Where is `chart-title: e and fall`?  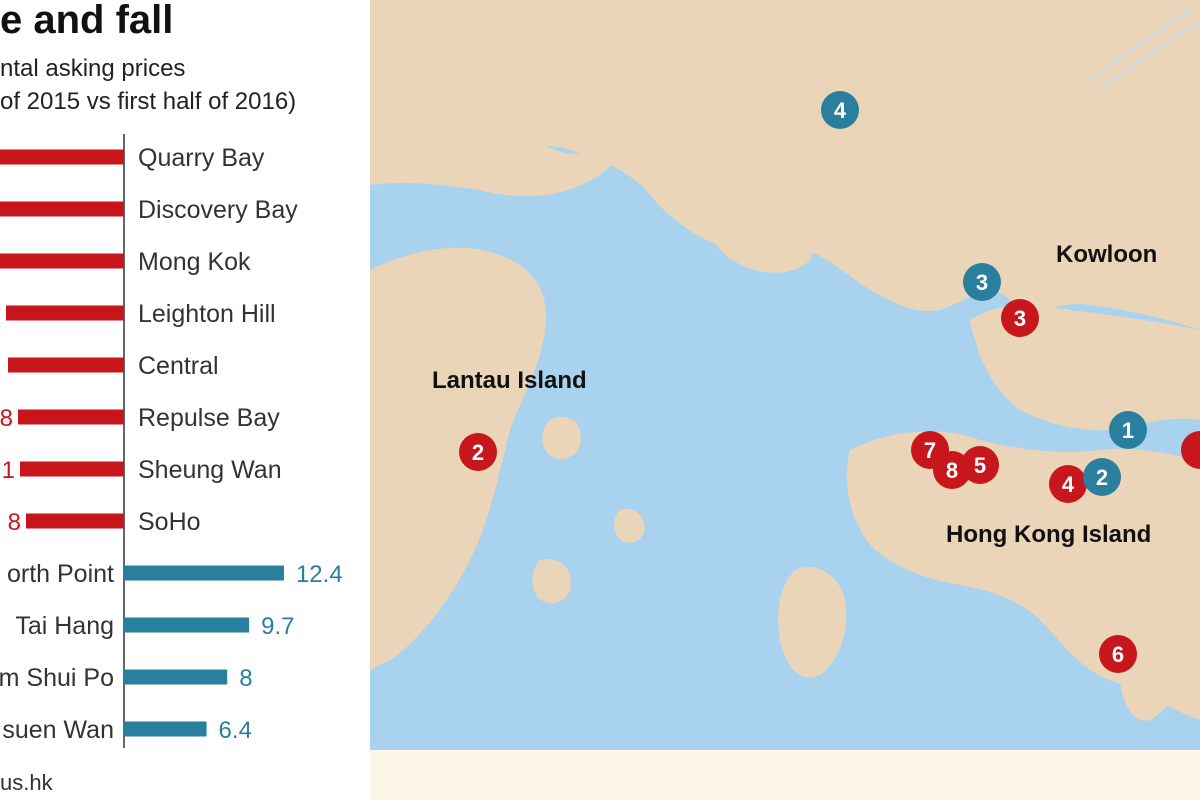
chart-title: e and fall is located at coordinates (87, 21).